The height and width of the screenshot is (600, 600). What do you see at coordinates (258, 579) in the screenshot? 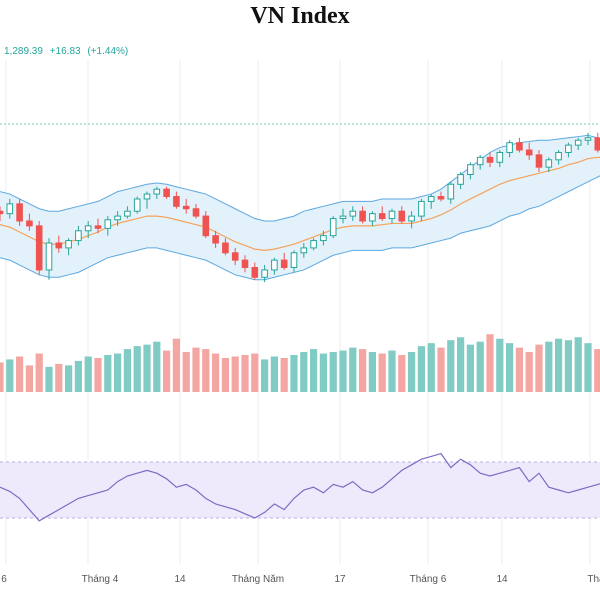
I see `x-tick-label: Tháng Năm` at bounding box center [258, 579].